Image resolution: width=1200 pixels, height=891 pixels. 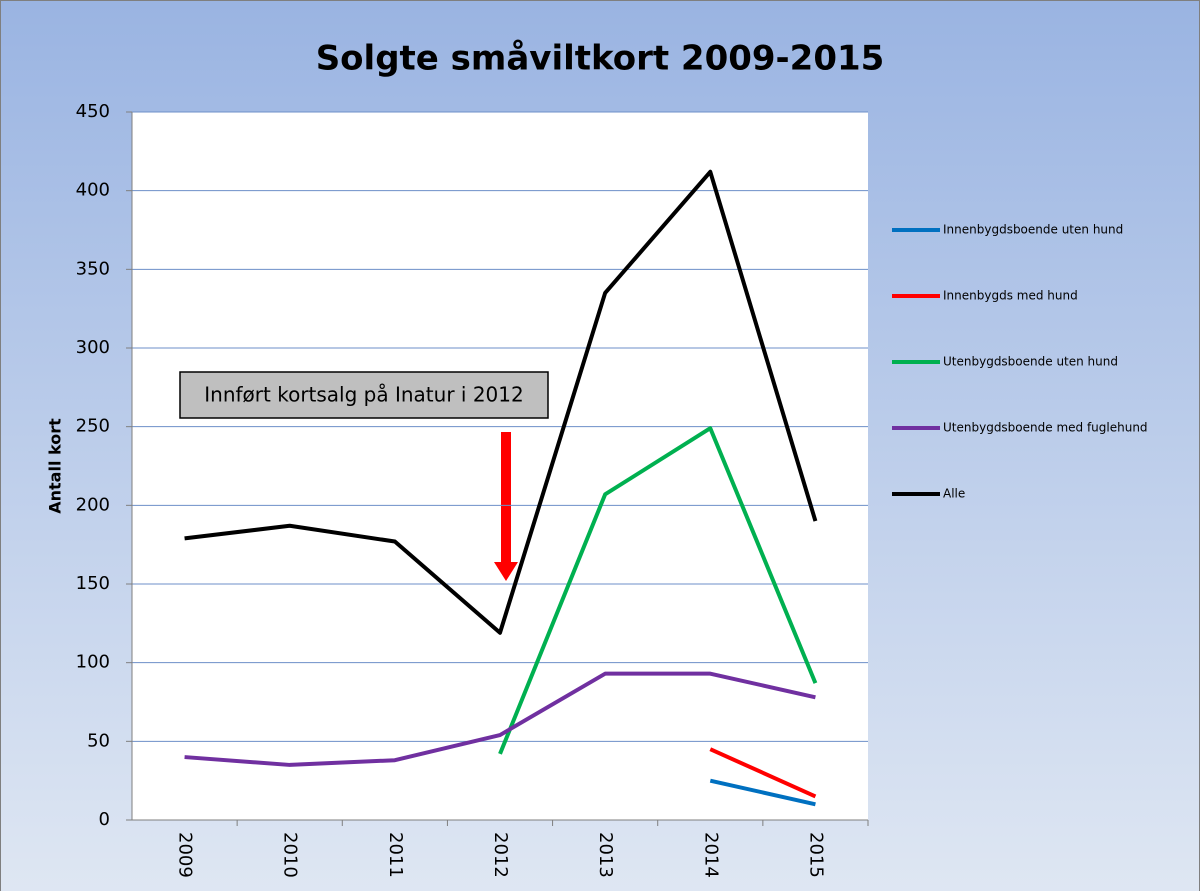 What do you see at coordinates (605, 855) in the screenshot?
I see `x-tick-label: 2013` at bounding box center [605, 855].